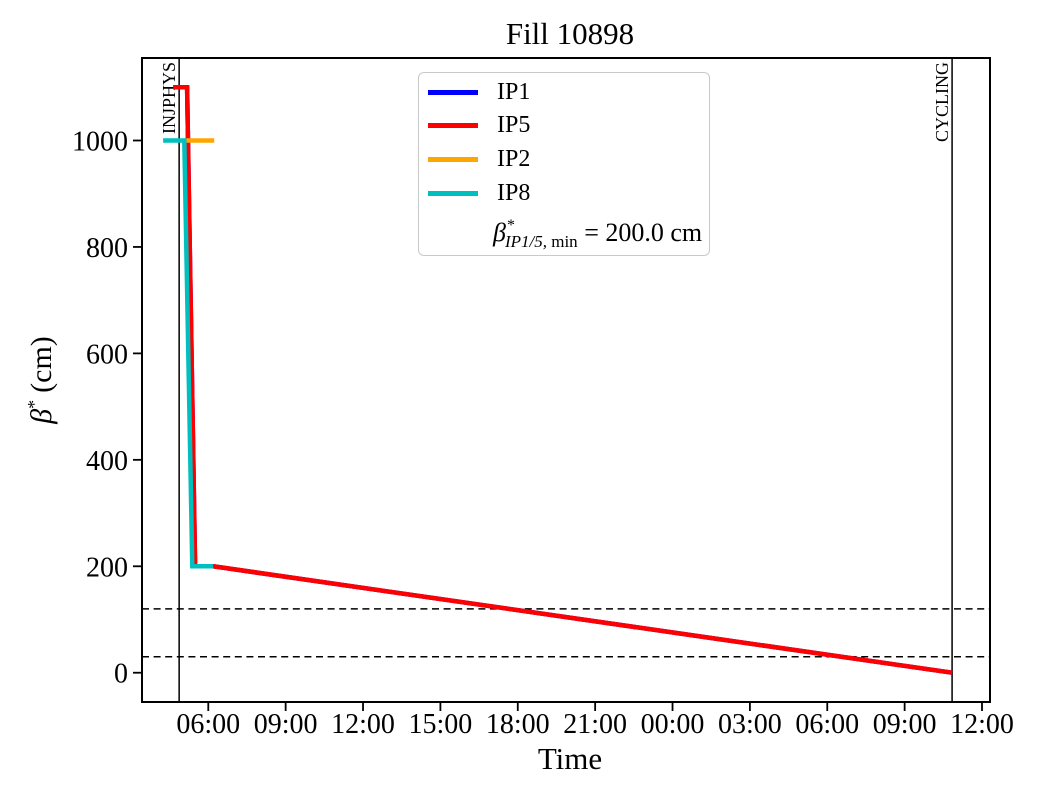  Describe the element at coordinates (514, 193) in the screenshot. I see `legend-label-ip8: IP8` at that location.